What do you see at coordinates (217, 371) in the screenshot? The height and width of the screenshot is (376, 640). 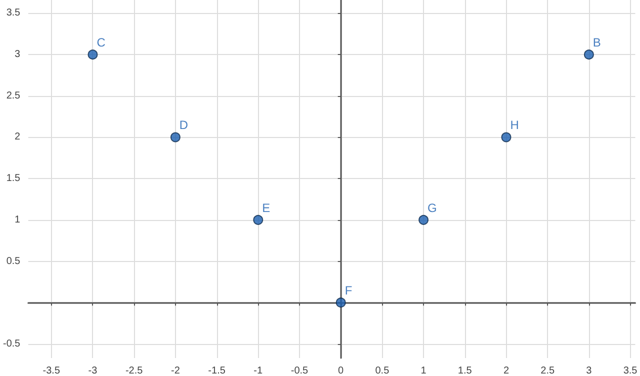 I see `x-tick-label: -1.5` at bounding box center [217, 371].